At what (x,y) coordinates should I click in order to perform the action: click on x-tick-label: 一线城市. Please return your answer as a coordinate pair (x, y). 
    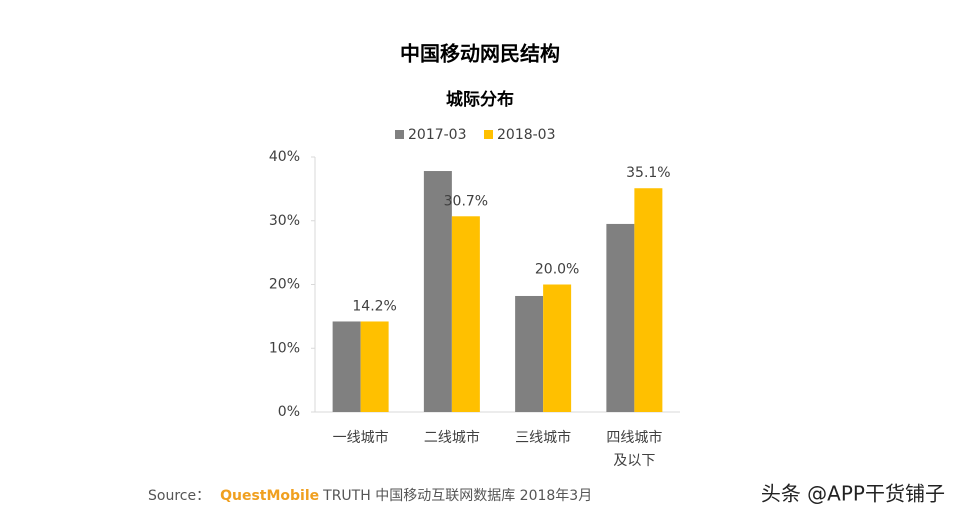
    Looking at the image, I should click on (361, 437).